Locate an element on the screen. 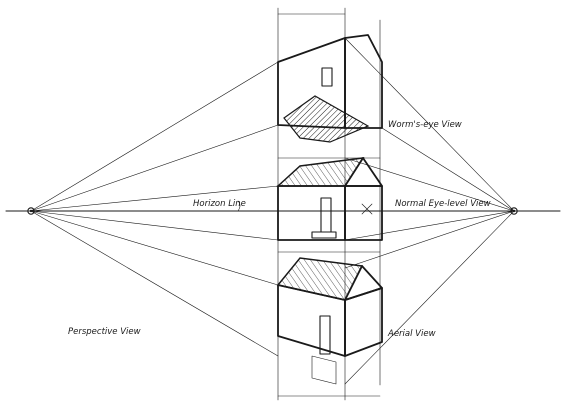 This screenshot has height=407, width=567. aerial-house is located at coordinates (329, 321).